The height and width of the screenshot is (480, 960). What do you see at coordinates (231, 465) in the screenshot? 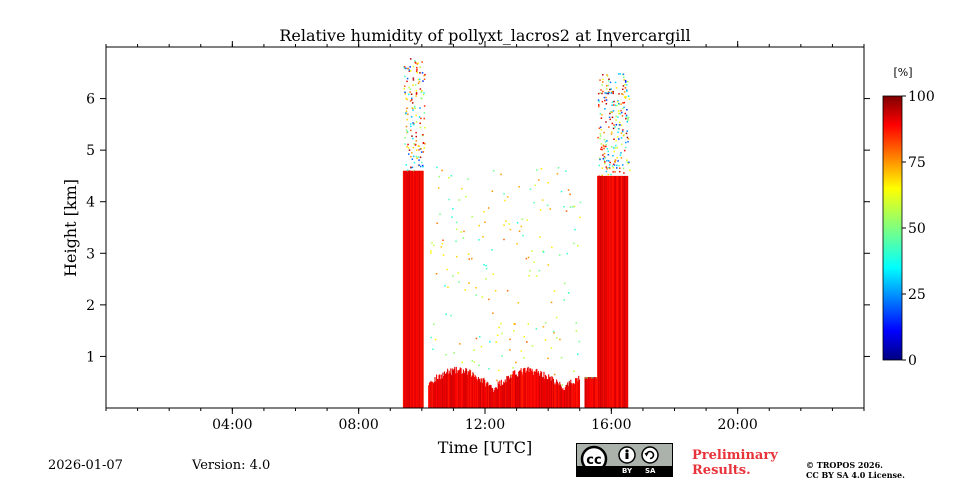
I see `footer-version: Version: 4.0` at bounding box center [231, 465].